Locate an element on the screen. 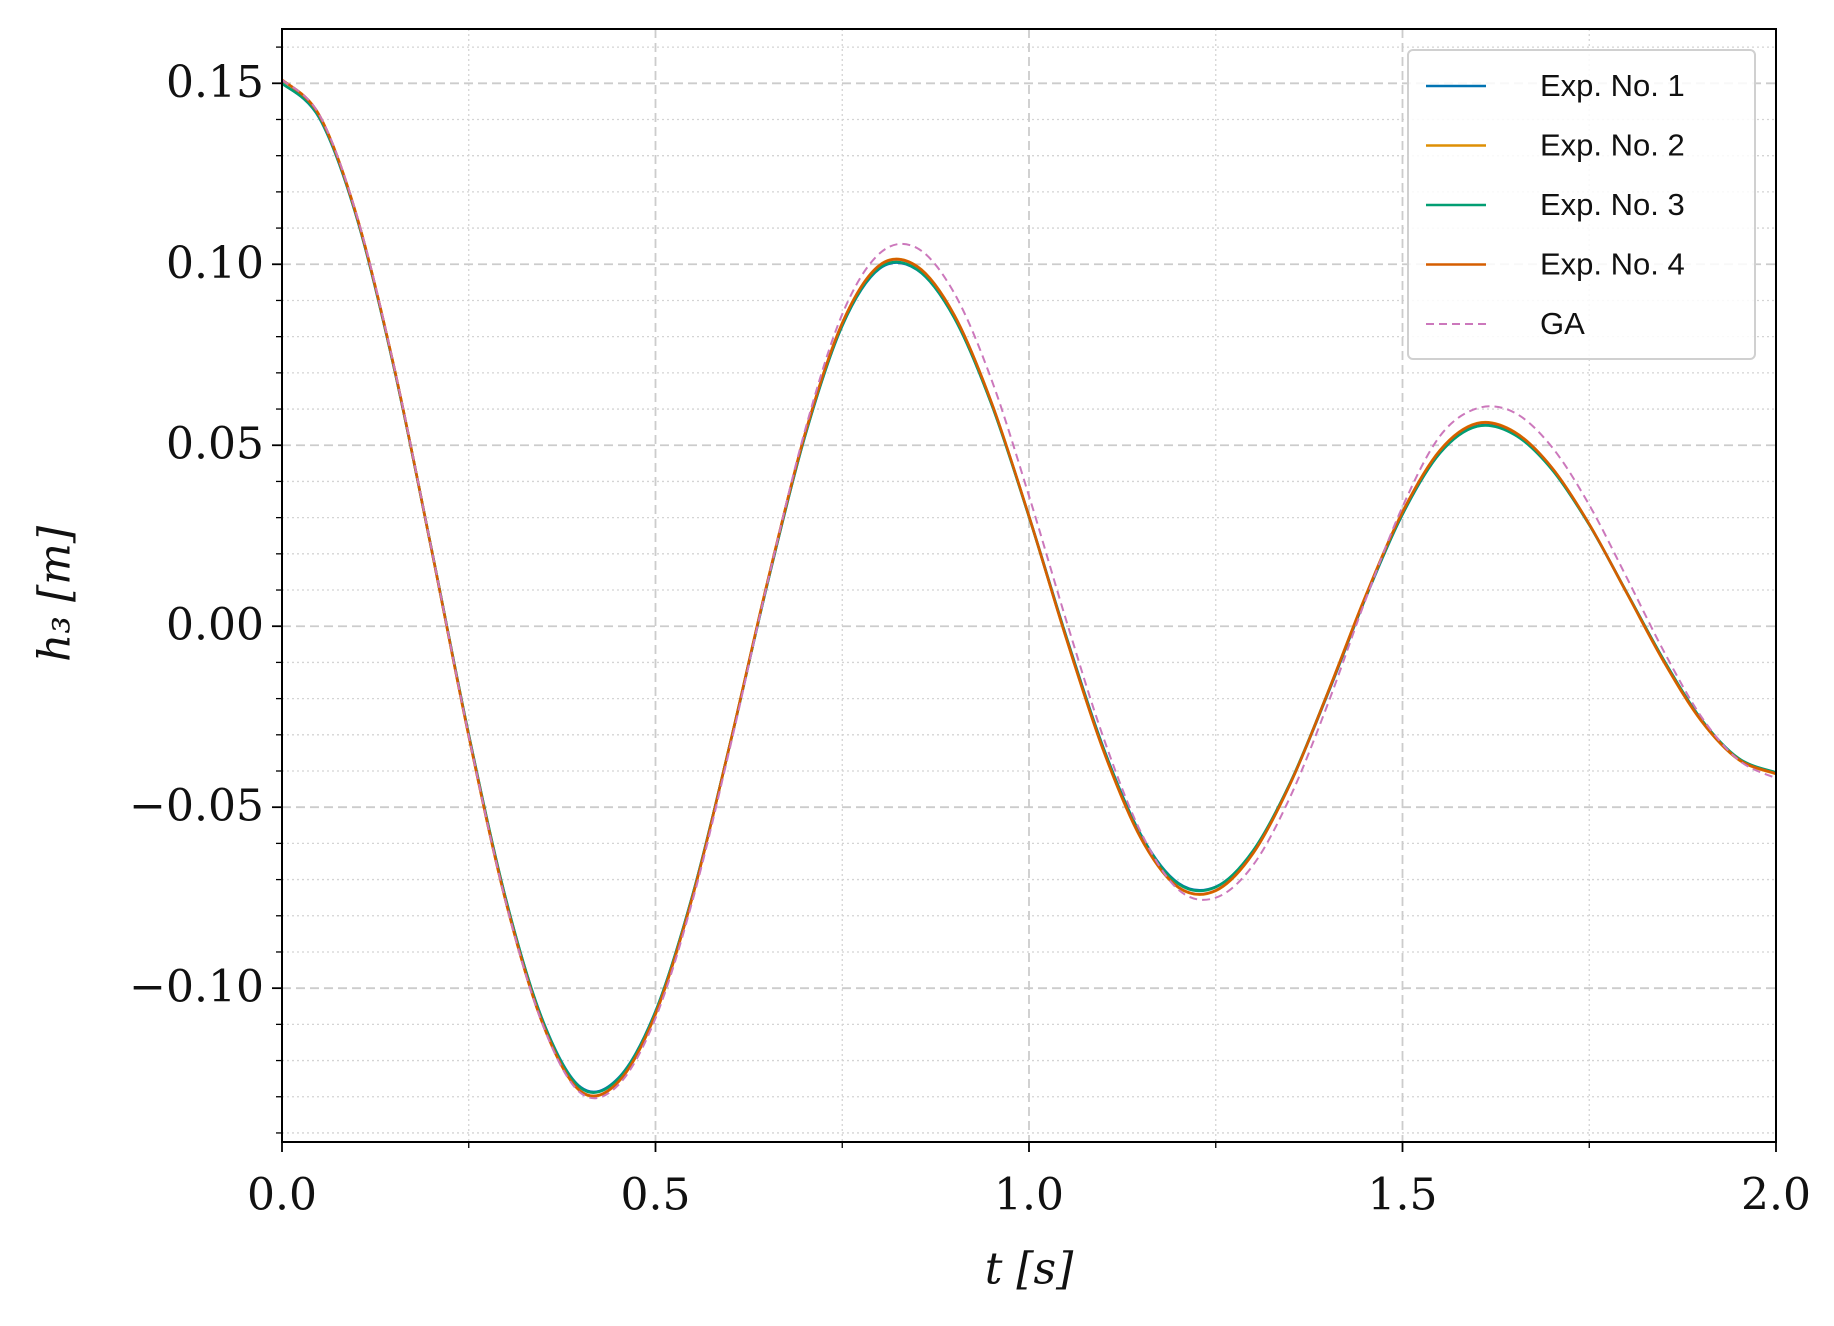 Image resolution: width=1834 pixels, height=1326 pixels. x-tick-label: 0.0 is located at coordinates (282, 1195).